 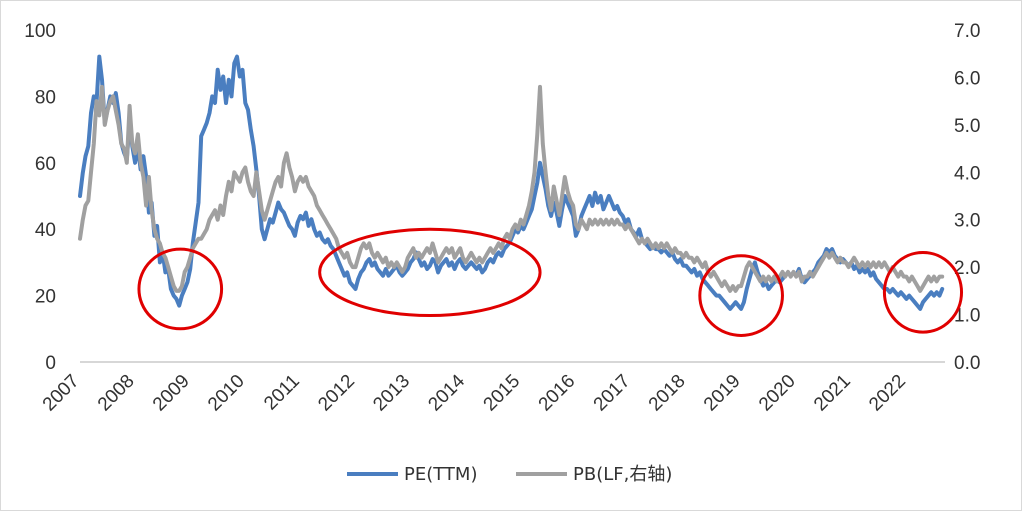 What do you see at coordinates (509, 474) in the screenshot?
I see `legend: PE(TTM) PB(LF,右轴)` at bounding box center [509, 474].